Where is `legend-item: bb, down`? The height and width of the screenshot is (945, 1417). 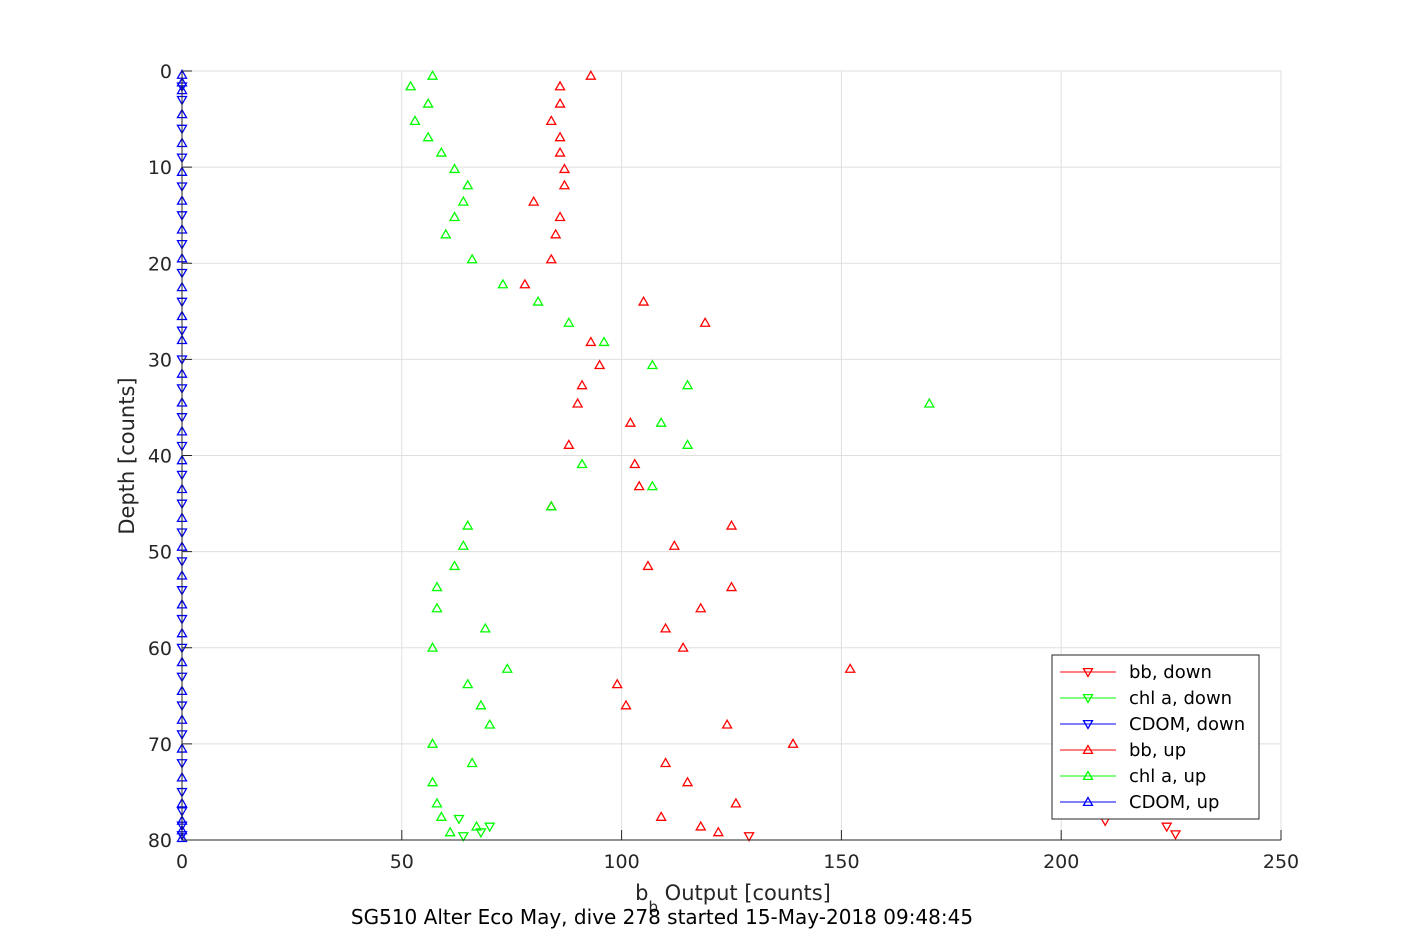
legend-item: bb, down is located at coordinates (1136, 672).